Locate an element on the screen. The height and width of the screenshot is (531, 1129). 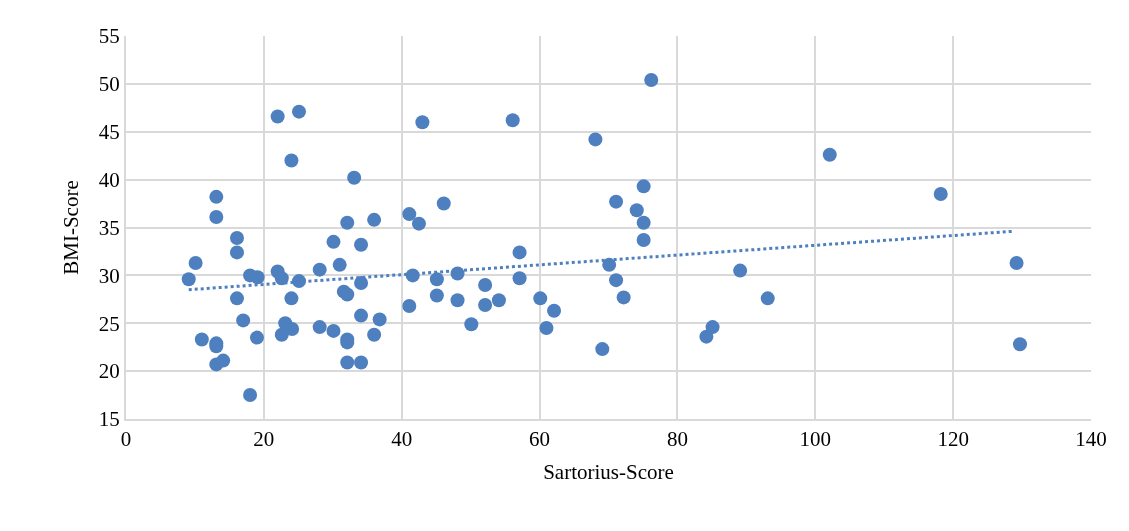
y-tick-label: 25 is located at coordinates (109, 323).